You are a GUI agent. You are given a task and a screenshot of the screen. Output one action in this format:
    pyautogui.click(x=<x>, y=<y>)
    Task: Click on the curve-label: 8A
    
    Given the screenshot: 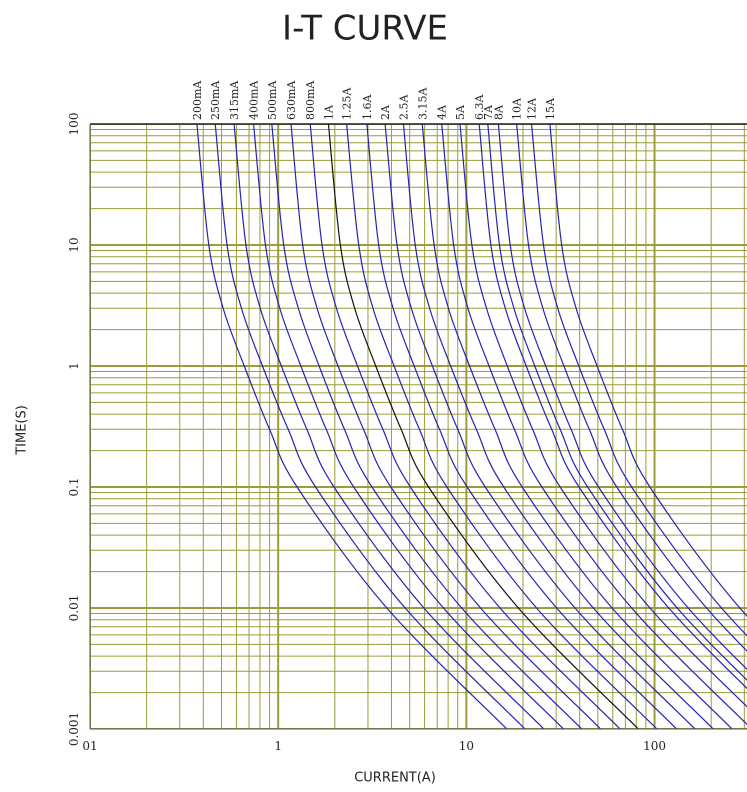 What is the action you would take?
    pyautogui.click(x=498, y=112)
    